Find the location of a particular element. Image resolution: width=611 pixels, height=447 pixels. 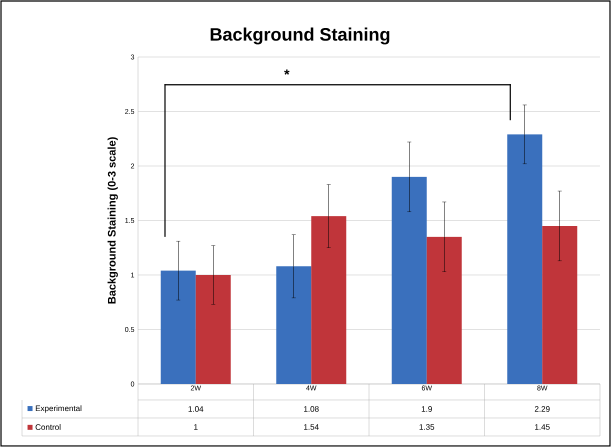

data-label: 1.08 is located at coordinates (311, 409).